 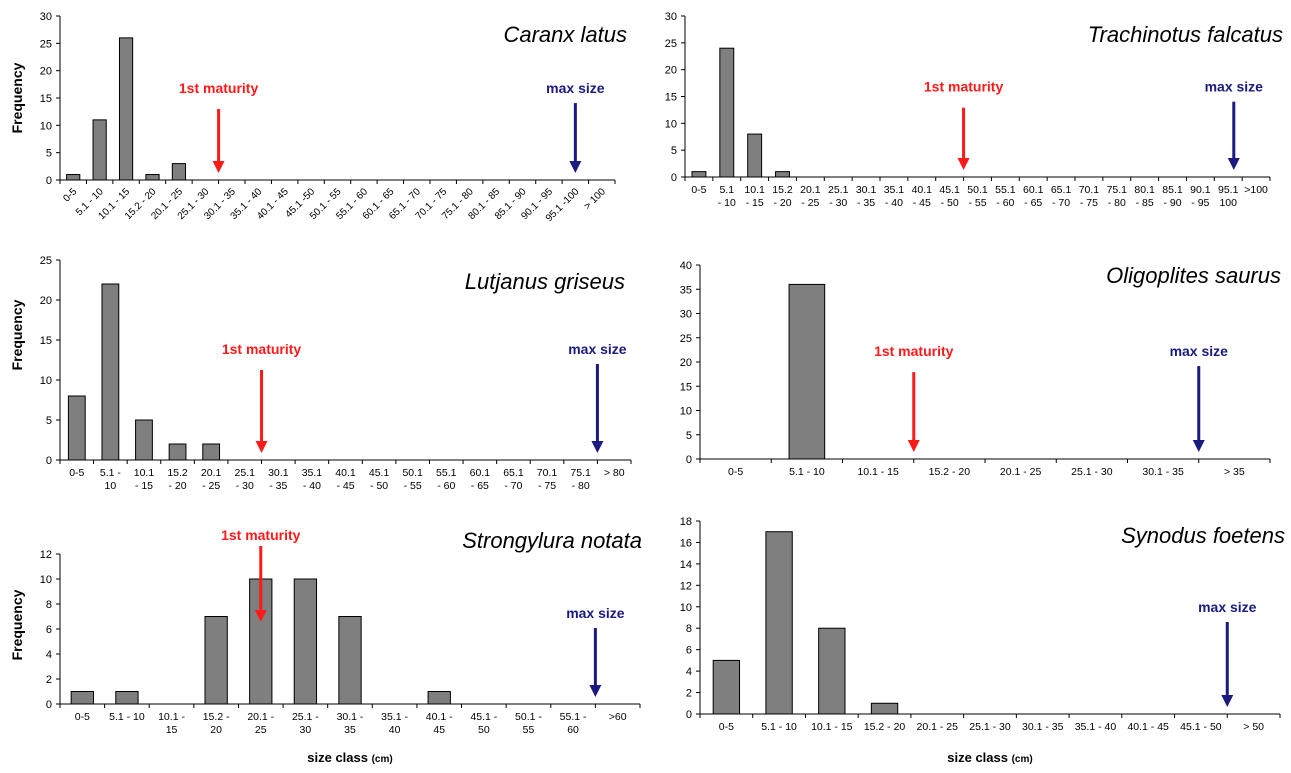 I want to click on x-tick-label: 45, so click(x=439, y=730).